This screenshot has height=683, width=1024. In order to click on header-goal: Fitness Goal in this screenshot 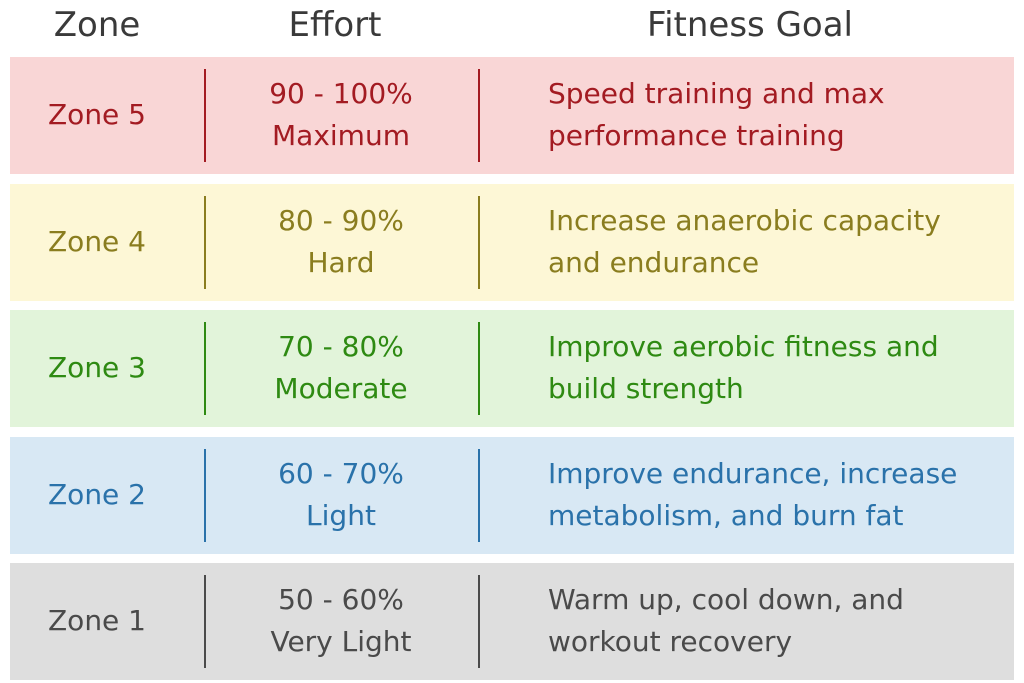, I will do `click(750, 25)`.